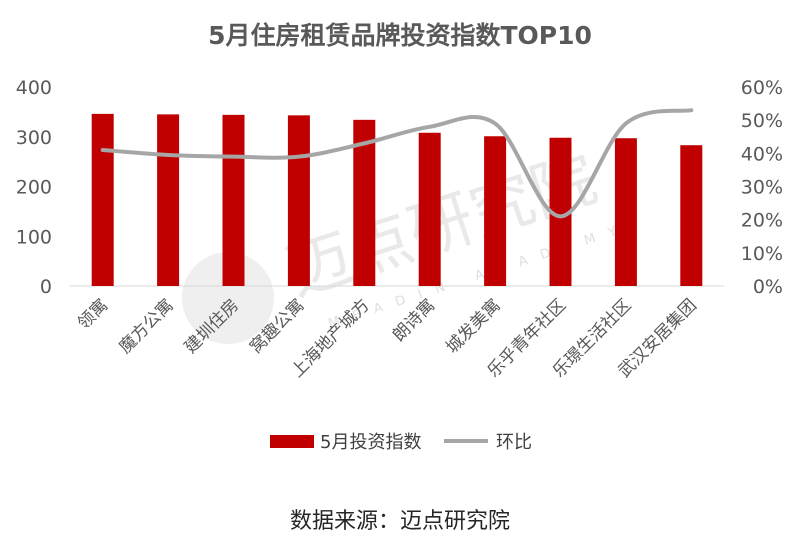 This screenshot has height=553, width=800. I want to click on watermark-logo-icon, so click(228, 298).